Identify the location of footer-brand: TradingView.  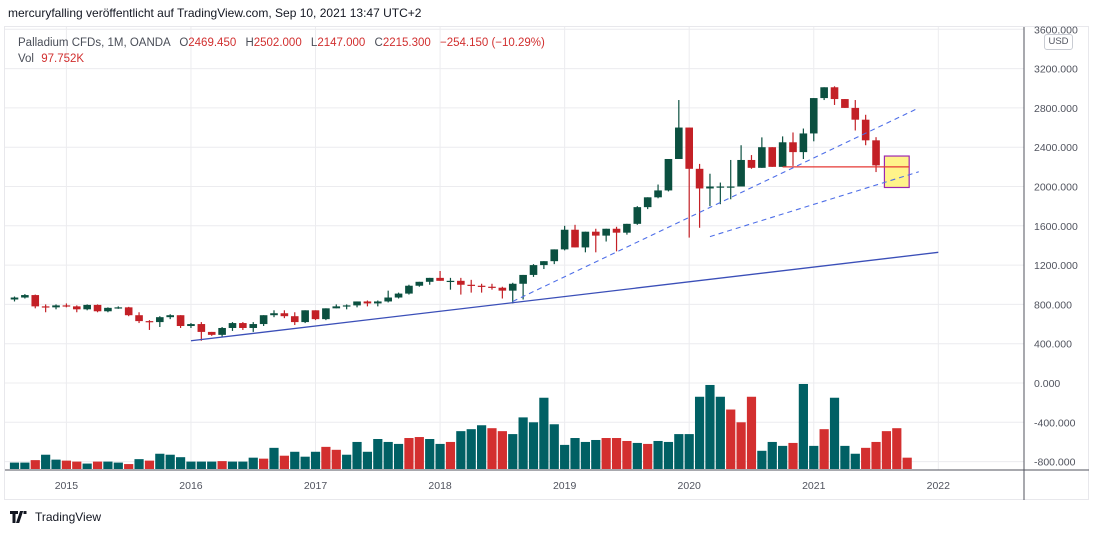
(55, 517).